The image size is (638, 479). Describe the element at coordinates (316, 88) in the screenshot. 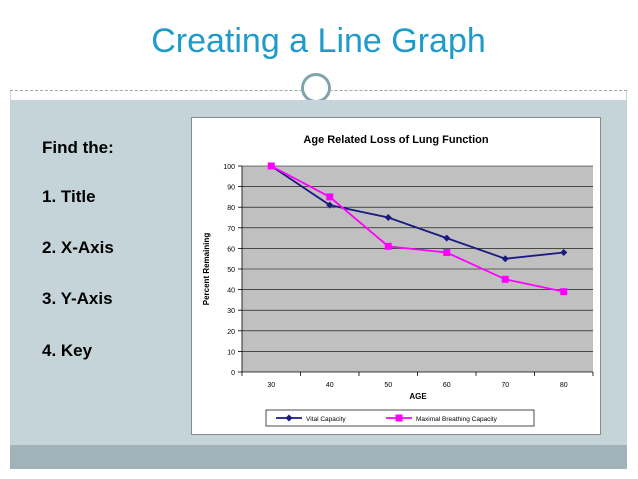

I see `divider-circle-ornament` at that location.